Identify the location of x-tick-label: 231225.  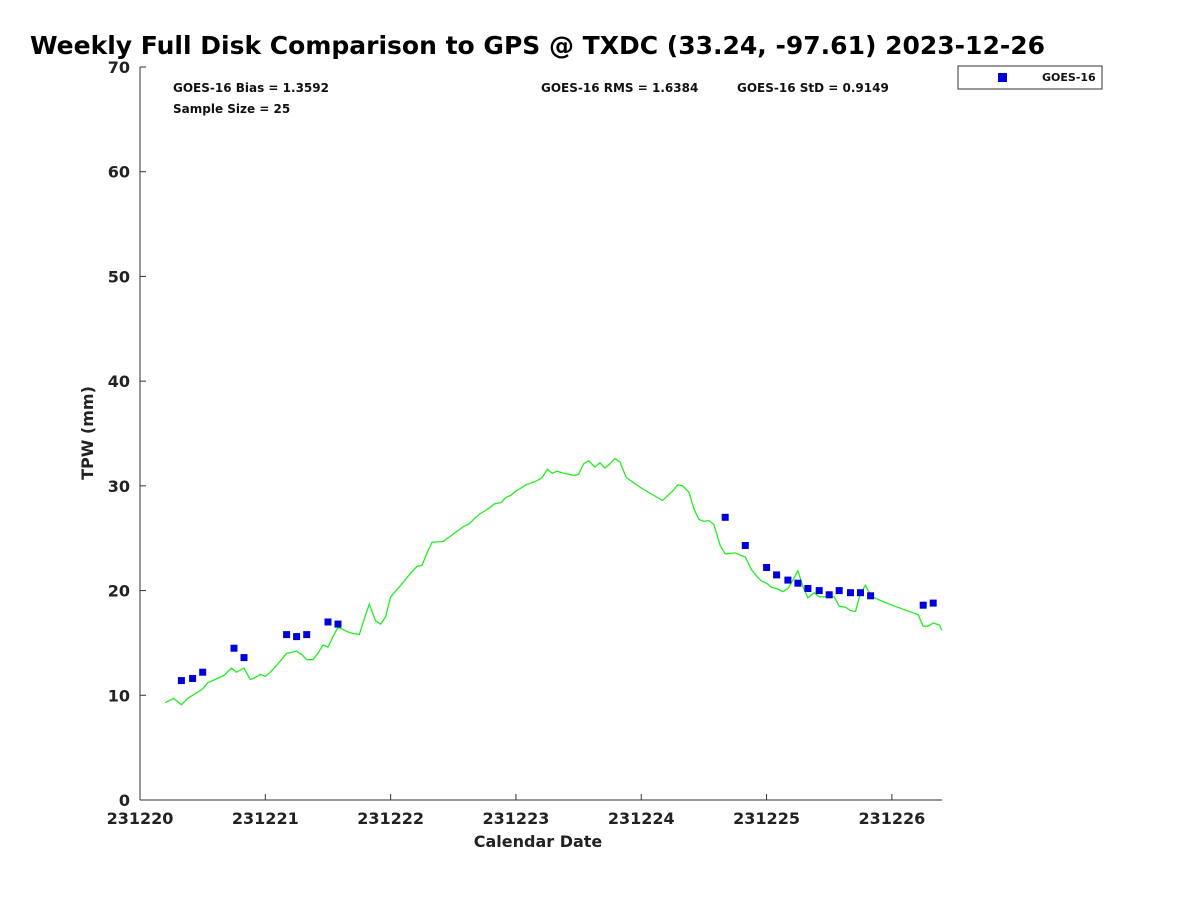
(766, 818).